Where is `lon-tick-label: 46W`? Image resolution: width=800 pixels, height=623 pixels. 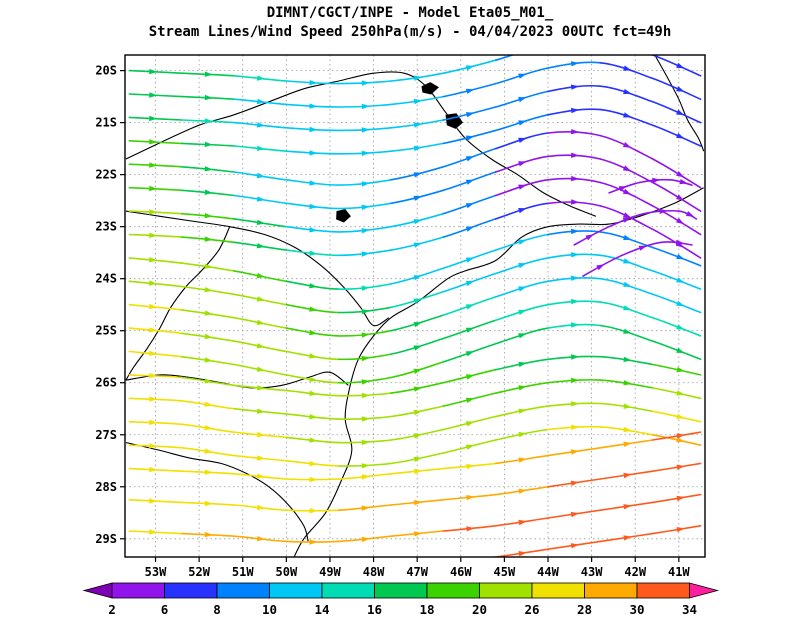 lon-tick-label: 46W is located at coordinates (461, 572).